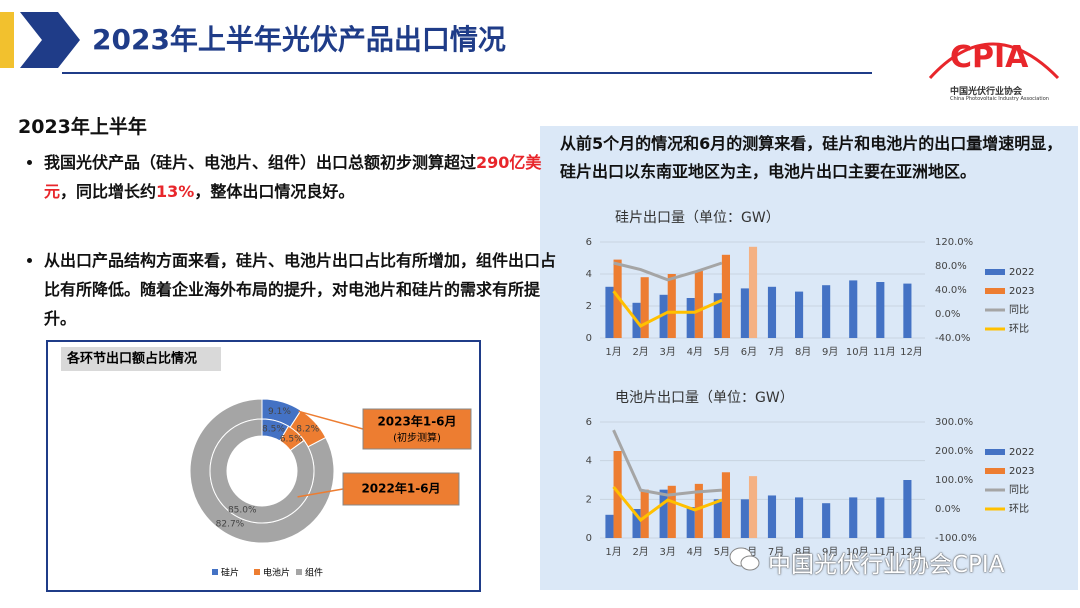 The image size is (1080, 608). Describe the element at coordinates (999, 99) in the screenshot. I see `org-en: China Photovoltaic Industry Association` at that location.